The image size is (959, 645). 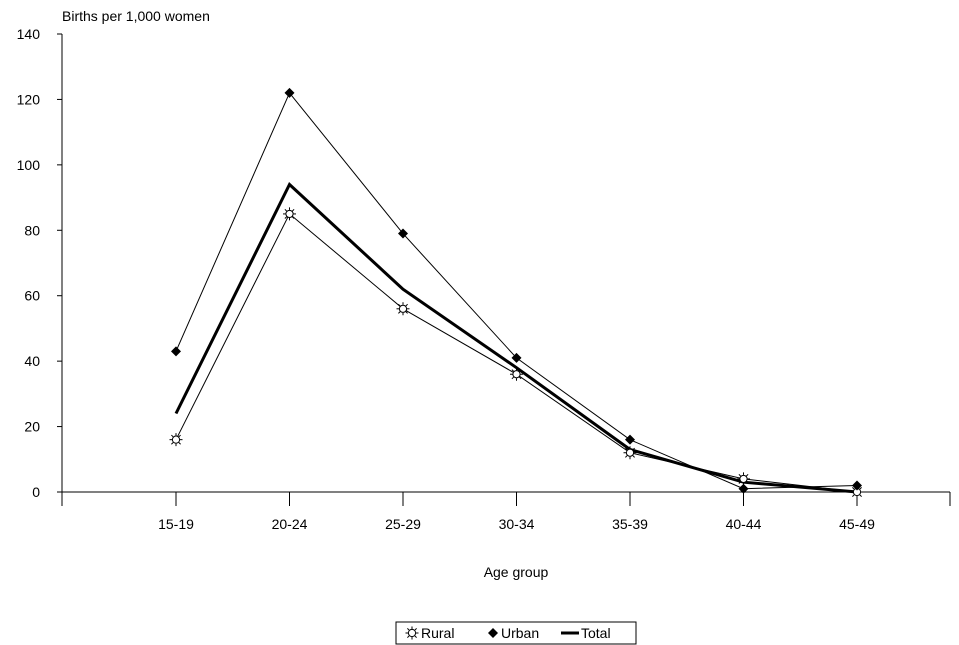 I want to click on y-tick-label: 120, so click(x=29, y=99).